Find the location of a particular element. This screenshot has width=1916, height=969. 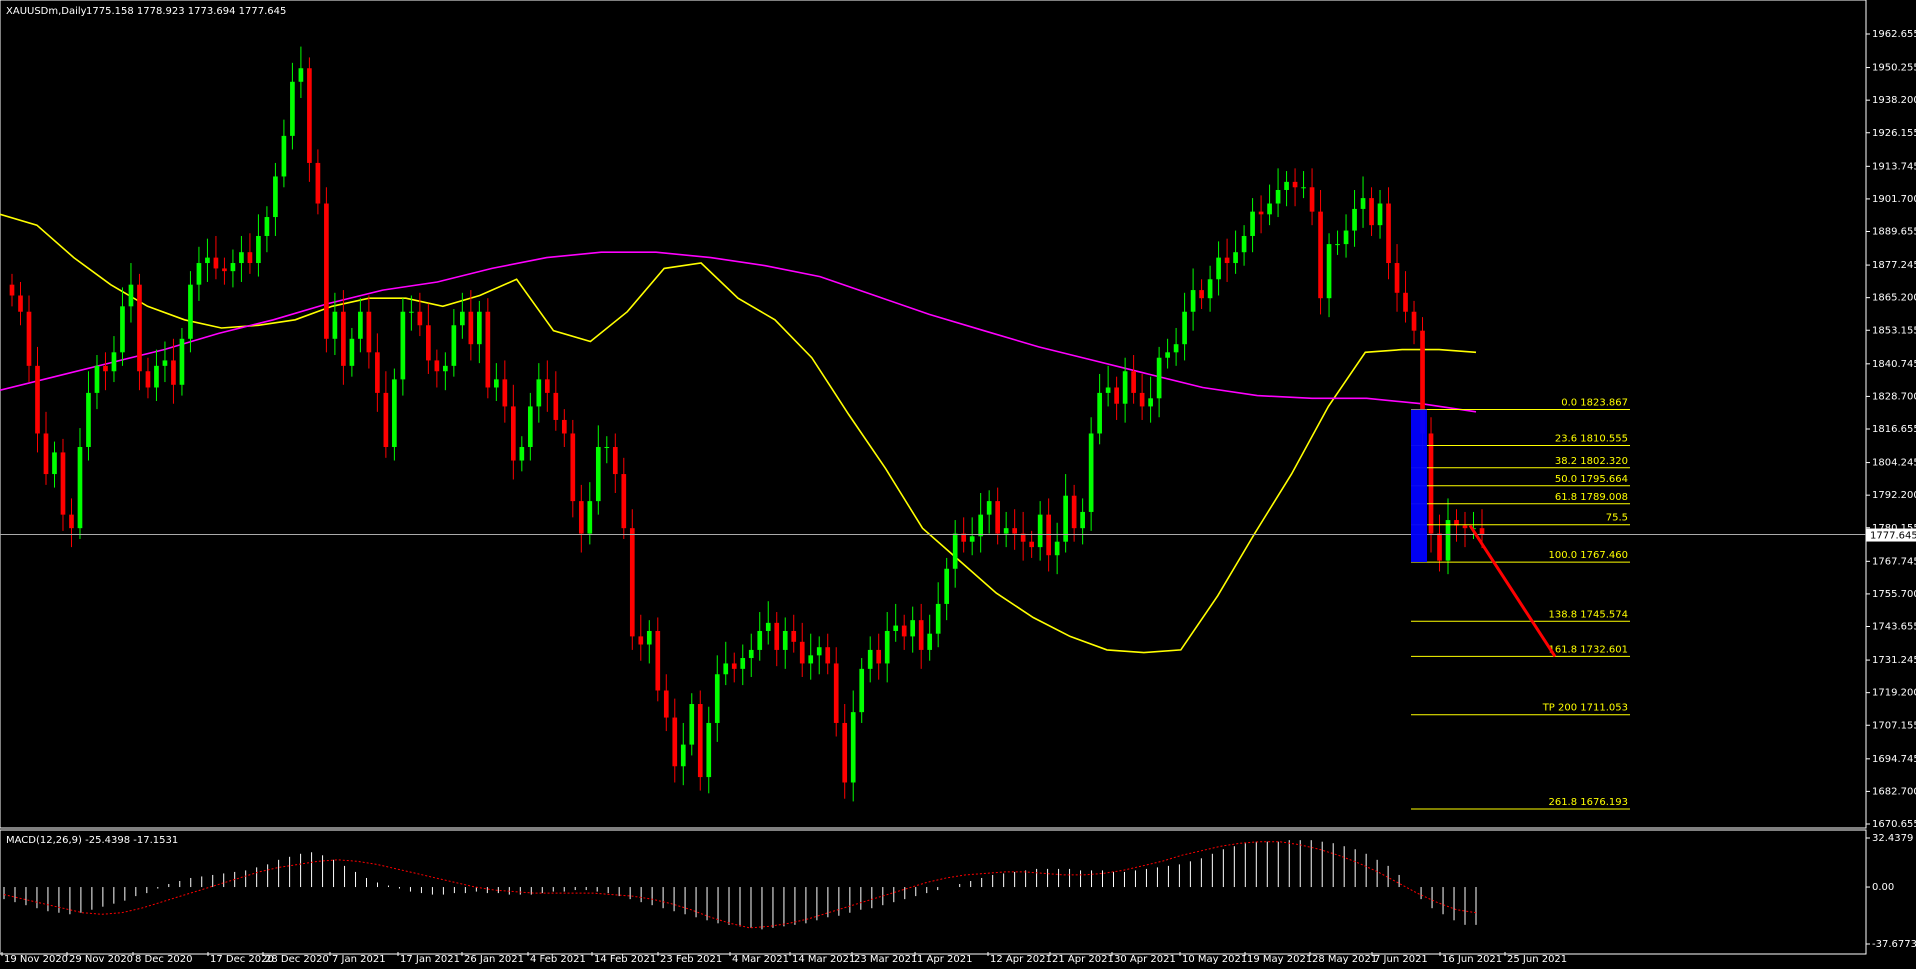

y-tick-label: 1853.155 is located at coordinates (1894, 330).